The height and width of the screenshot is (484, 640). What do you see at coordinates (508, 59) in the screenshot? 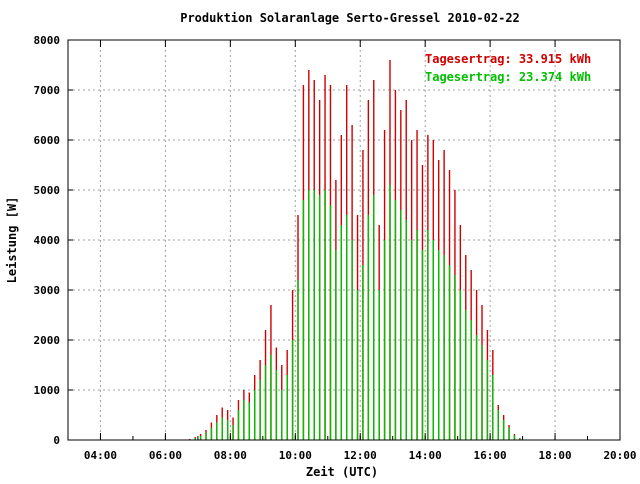
I see `annotation-total-red: Tagesertrag: 33.915 kWh` at bounding box center [508, 59].